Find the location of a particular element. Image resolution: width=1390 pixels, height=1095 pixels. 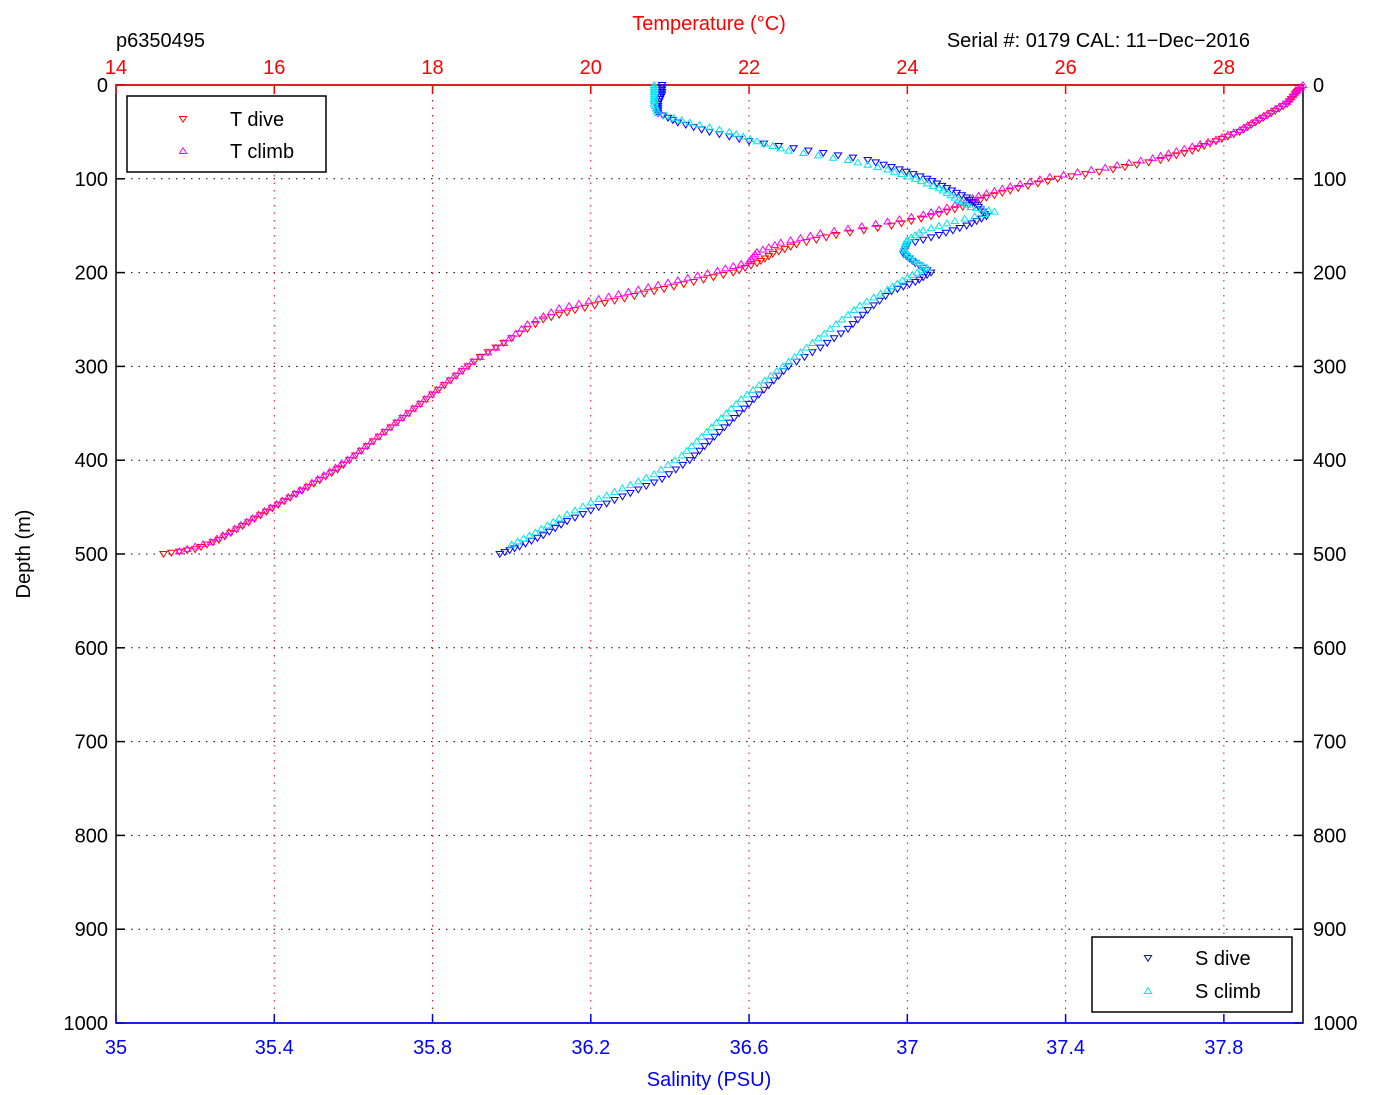

legend-temperature-box is located at coordinates (226, 134).